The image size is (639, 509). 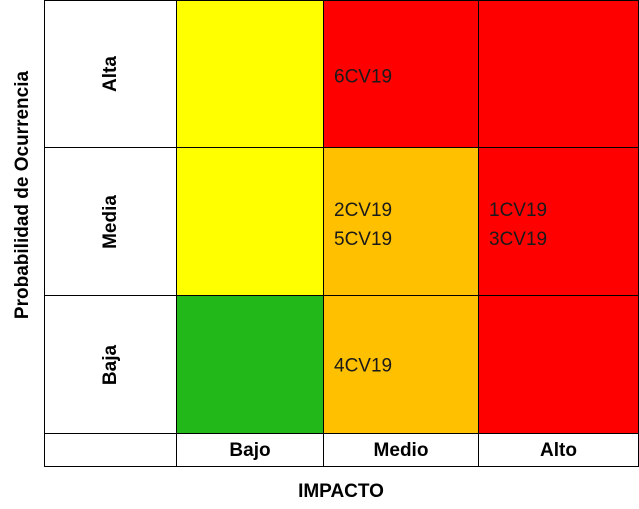 What do you see at coordinates (518, 210) in the screenshot?
I see `risk-code: 1CV19` at bounding box center [518, 210].